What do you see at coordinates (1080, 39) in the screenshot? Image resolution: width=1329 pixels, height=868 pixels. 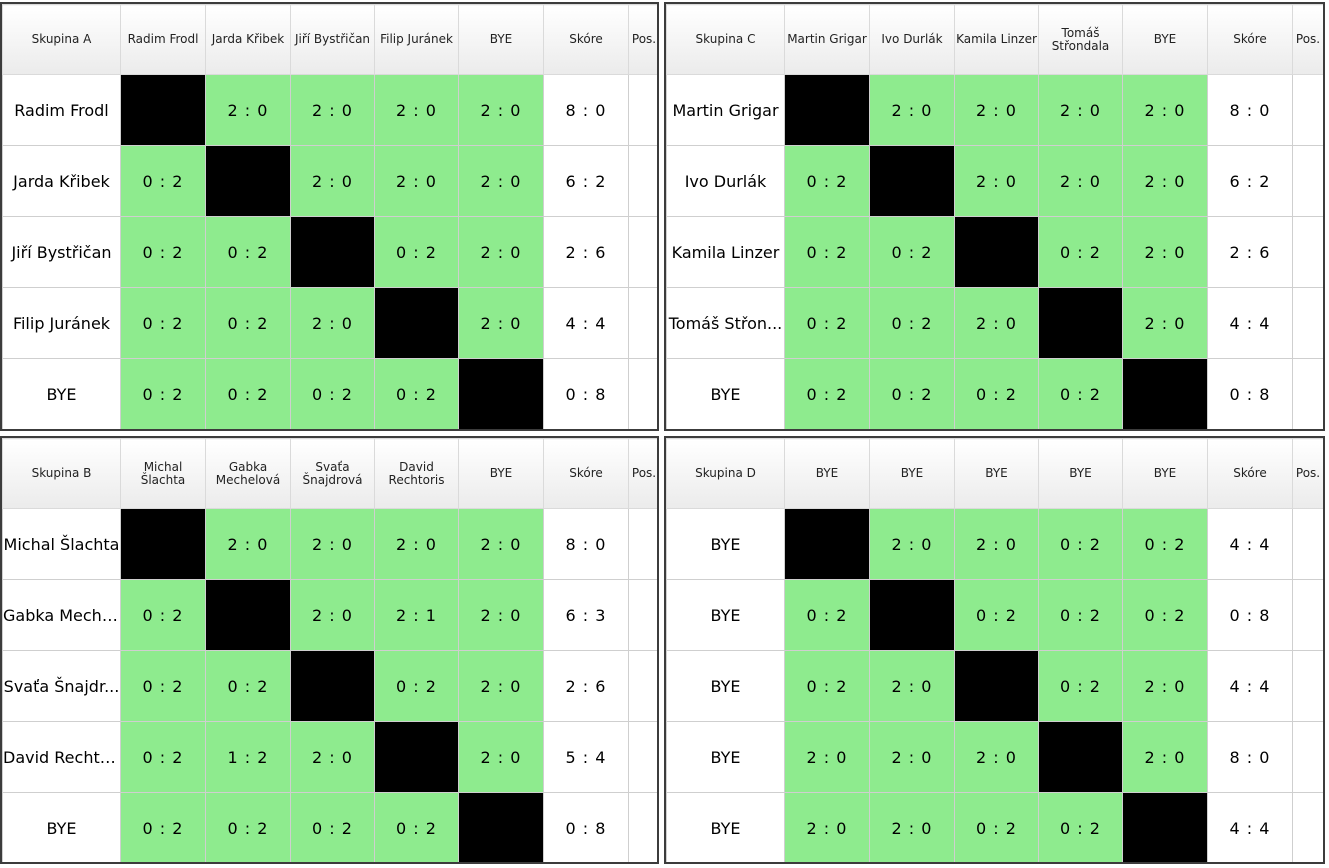 I see `column-header-player: Tomáš Střondala` at bounding box center [1080, 39].